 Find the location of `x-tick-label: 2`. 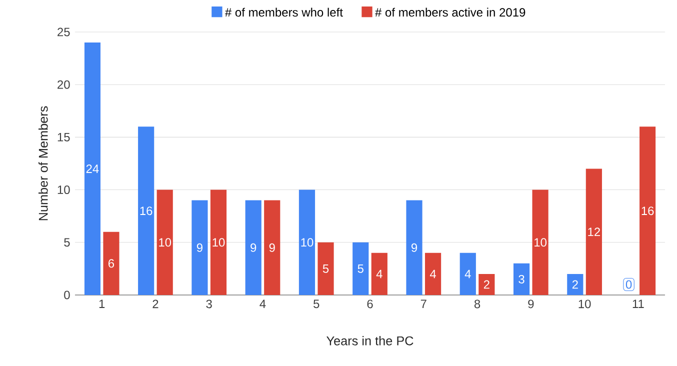

x-tick-label: 2 is located at coordinates (155, 304).